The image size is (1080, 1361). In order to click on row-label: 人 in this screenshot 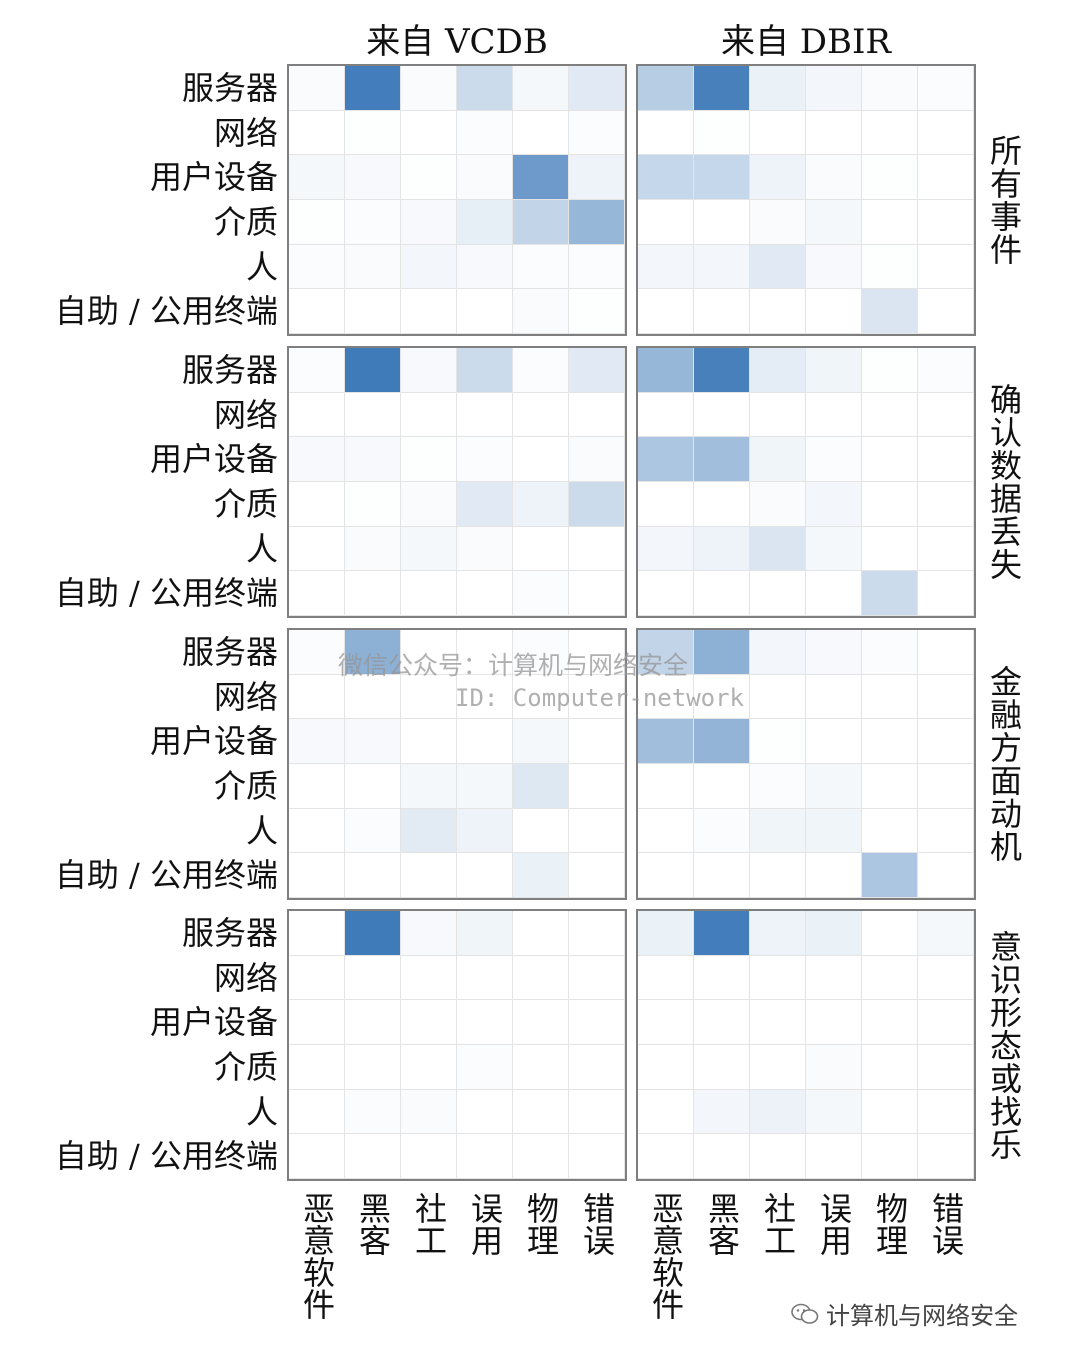, I will do `click(261, 1111)`.